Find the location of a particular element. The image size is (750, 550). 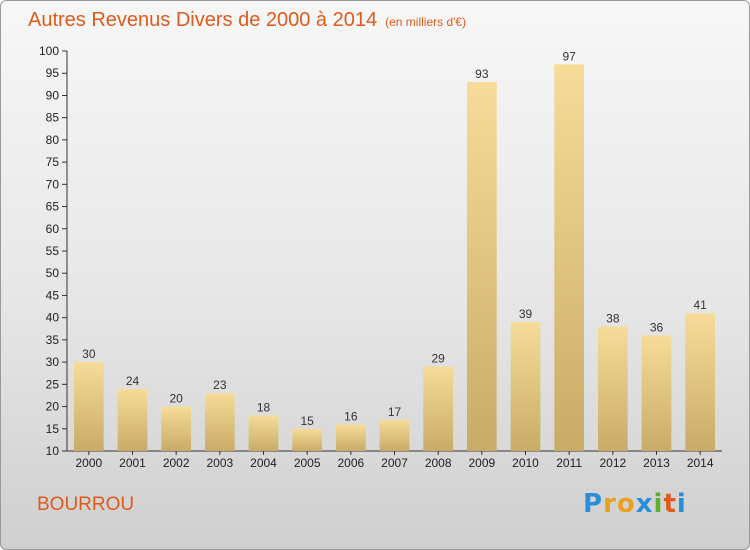

data-label-2014: 41 is located at coordinates (700, 305).